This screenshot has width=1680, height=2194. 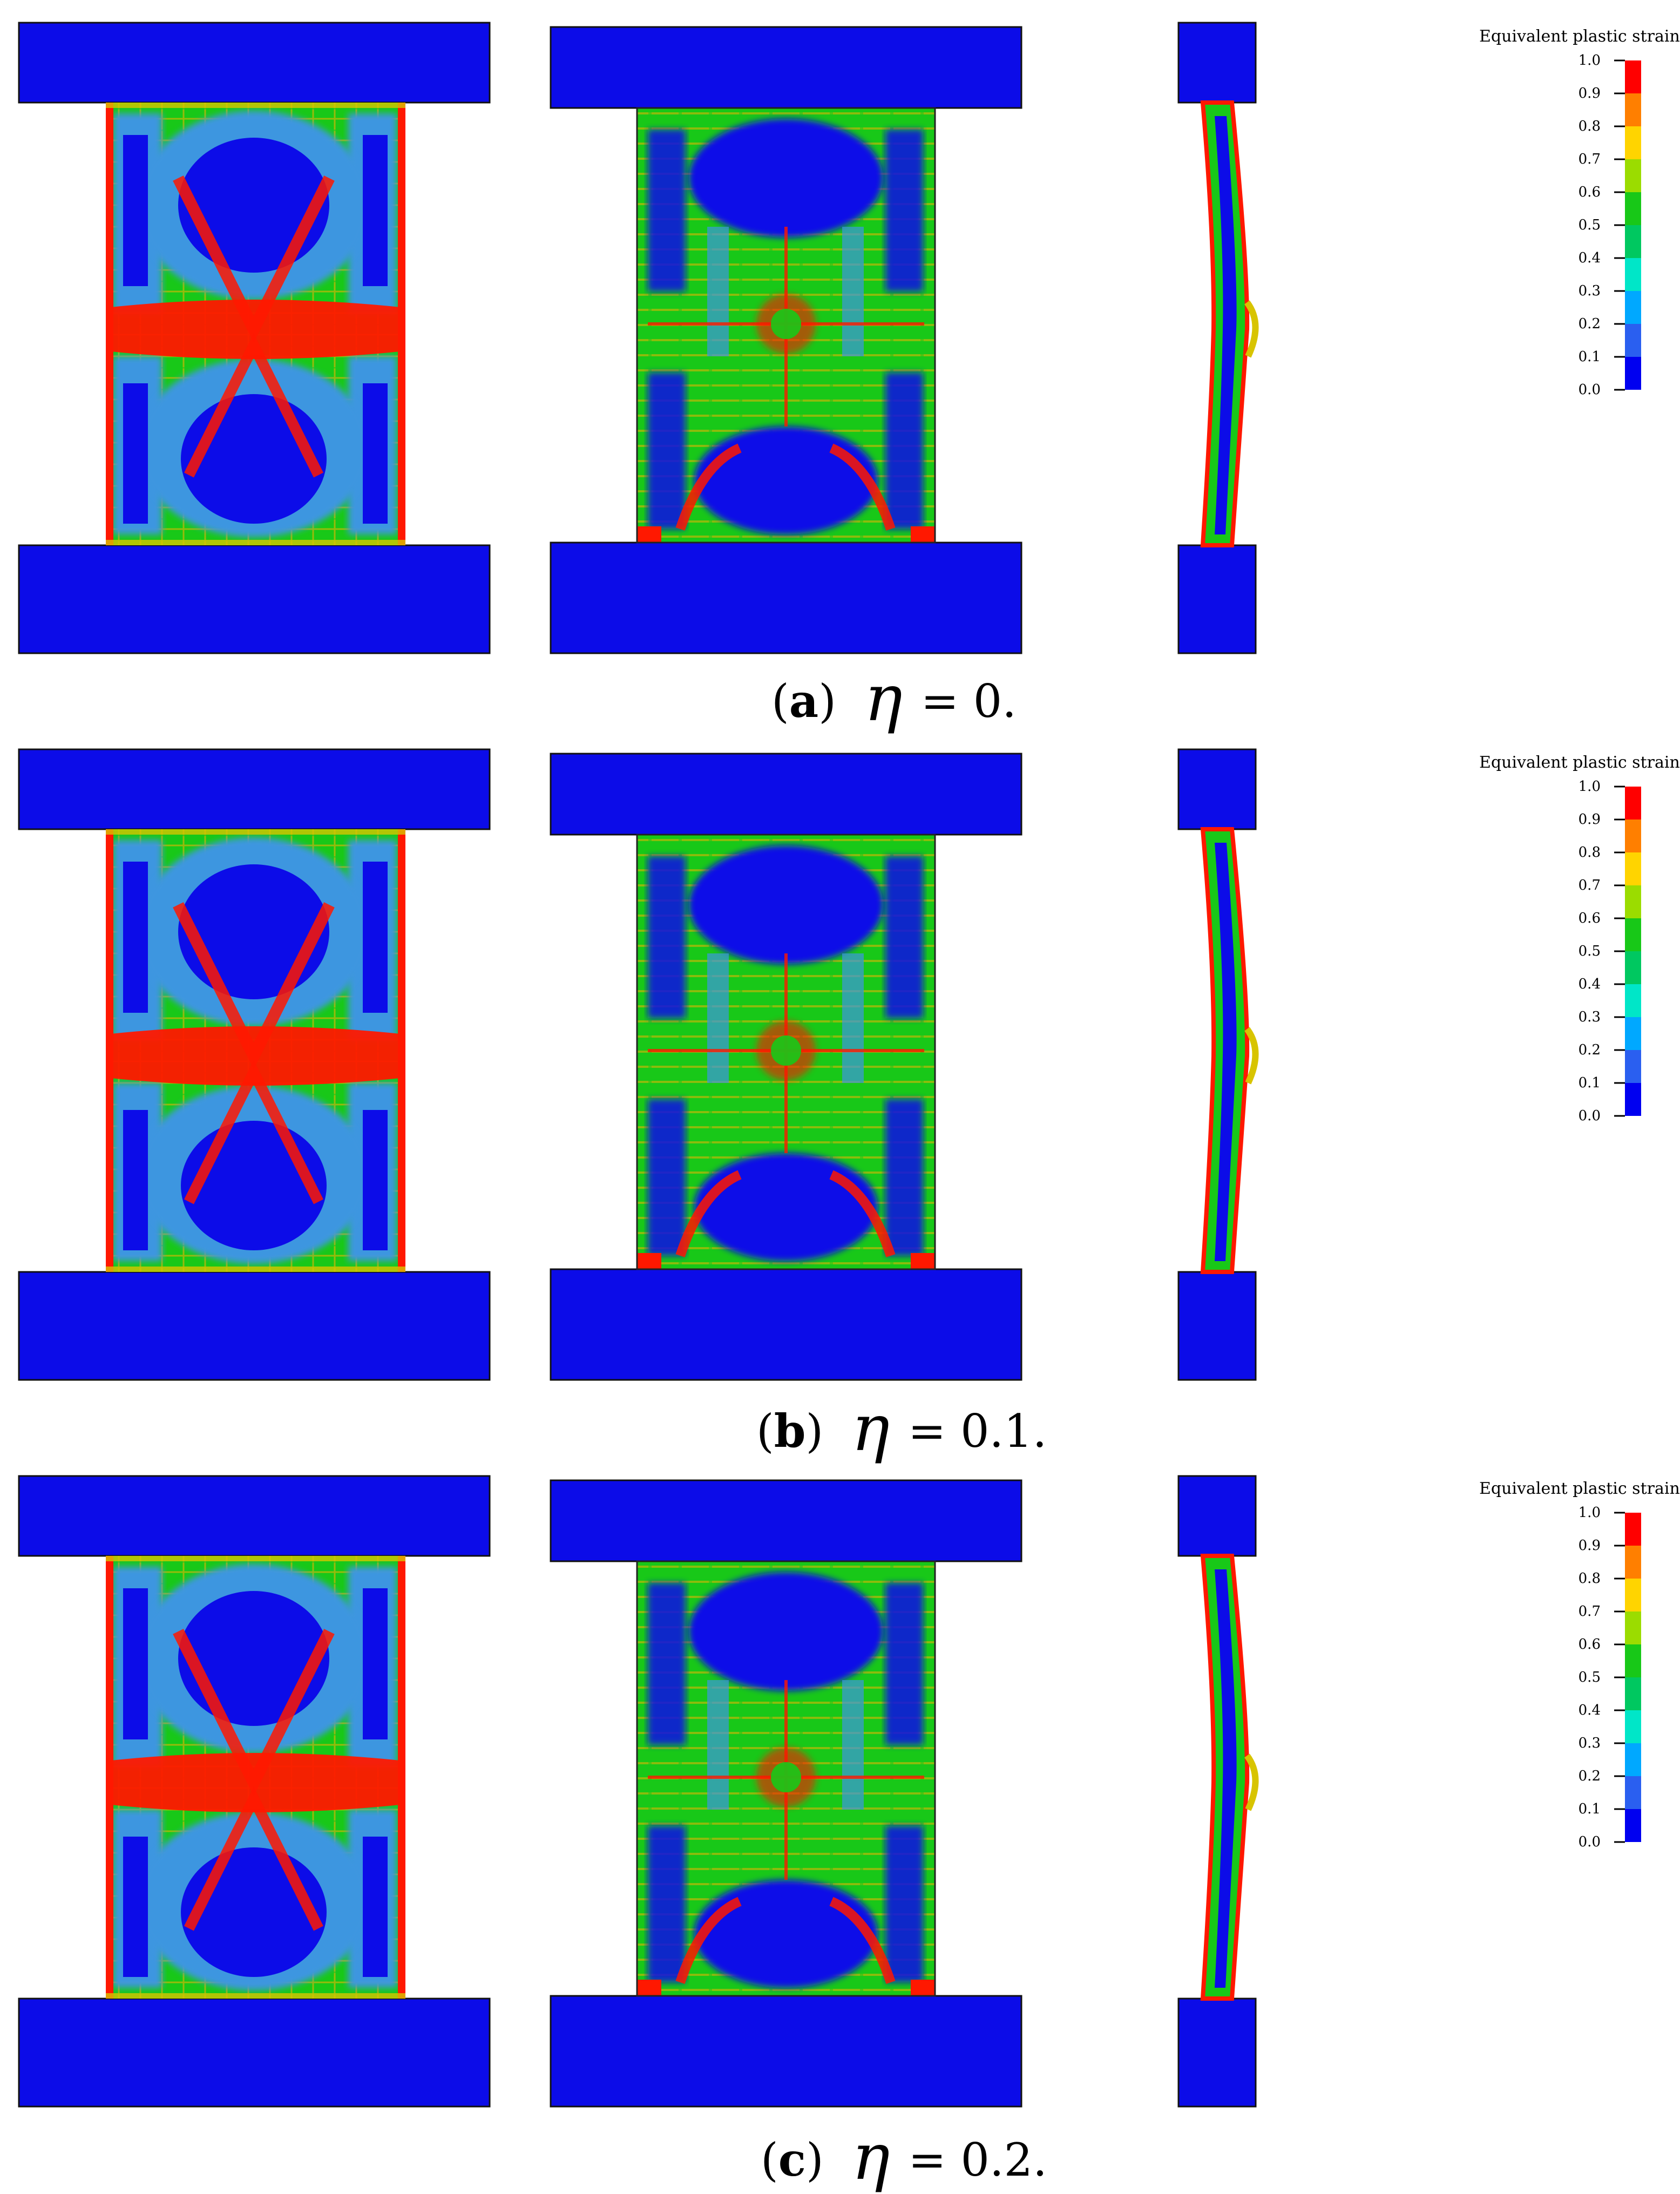 What do you see at coordinates (894, 698) in the screenshot?
I see `caption-a: (a) η = 0.` at bounding box center [894, 698].